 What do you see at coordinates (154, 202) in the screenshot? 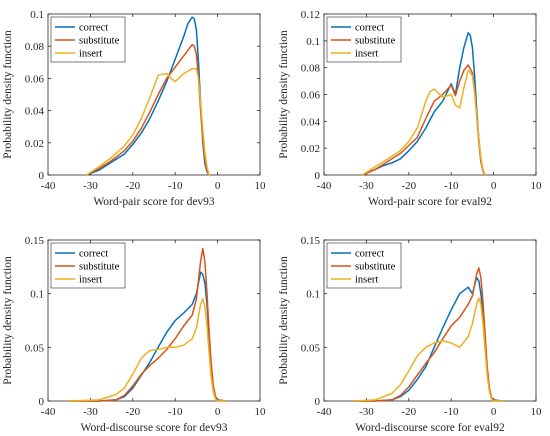
I see `x-axis-label: Word-pair score for dev93` at bounding box center [154, 202].